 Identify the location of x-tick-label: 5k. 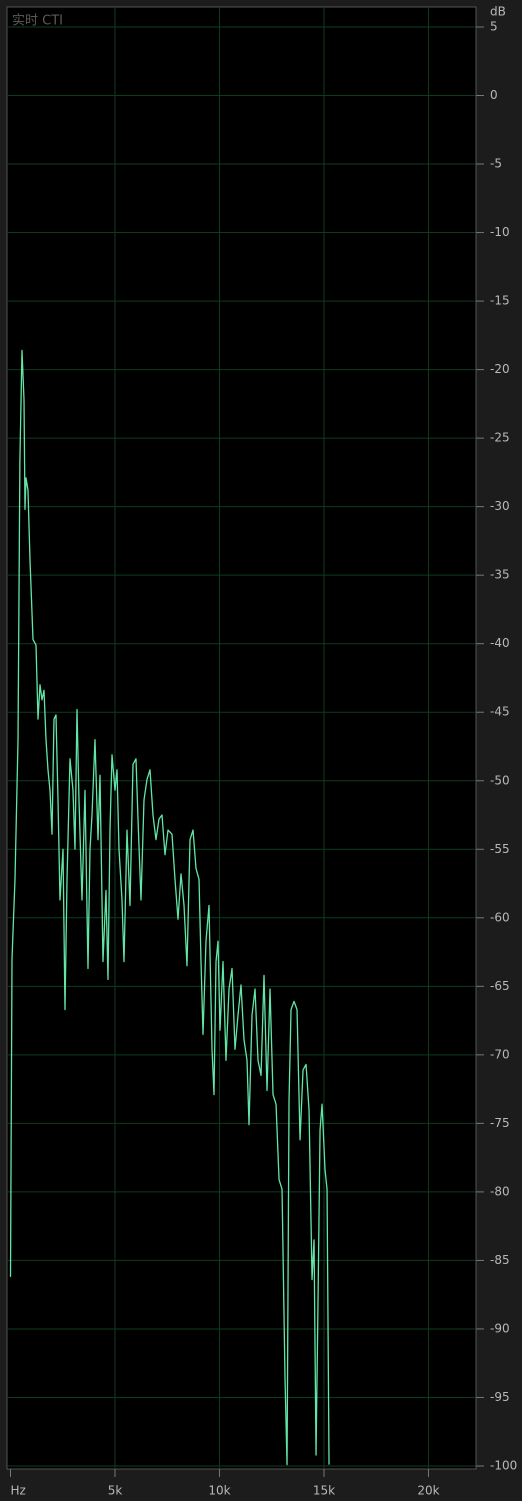
(115, 1491).